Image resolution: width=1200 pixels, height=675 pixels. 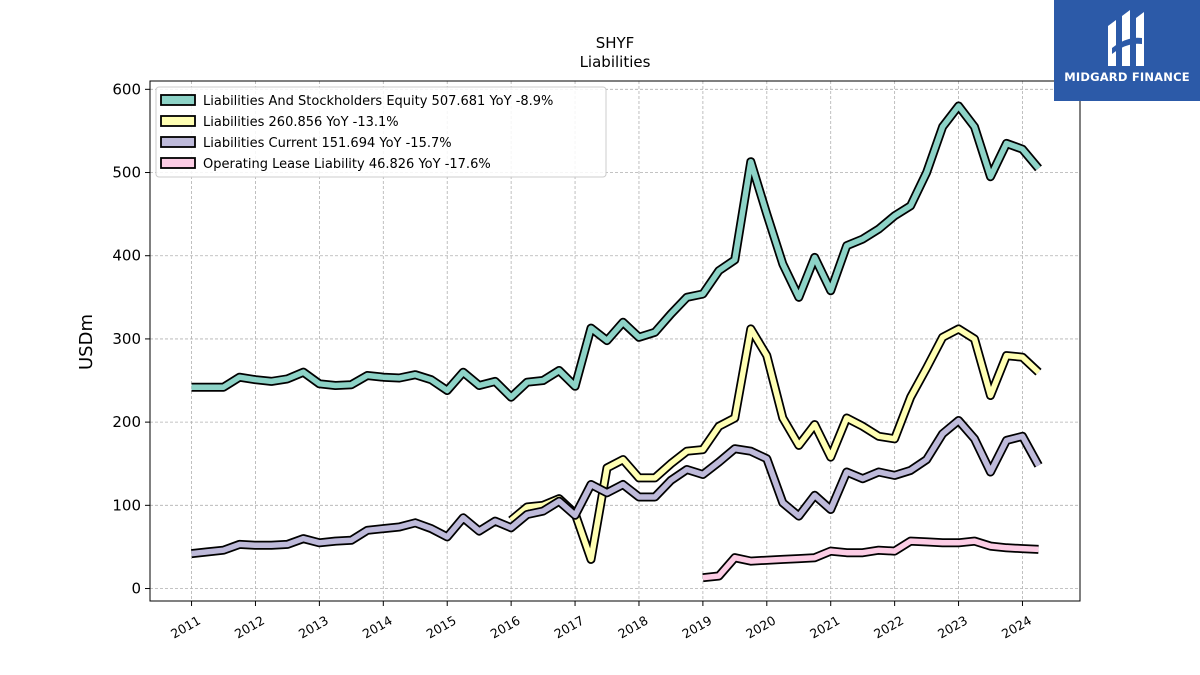 I want to click on x-tick-label: 2012, so click(x=249, y=627).